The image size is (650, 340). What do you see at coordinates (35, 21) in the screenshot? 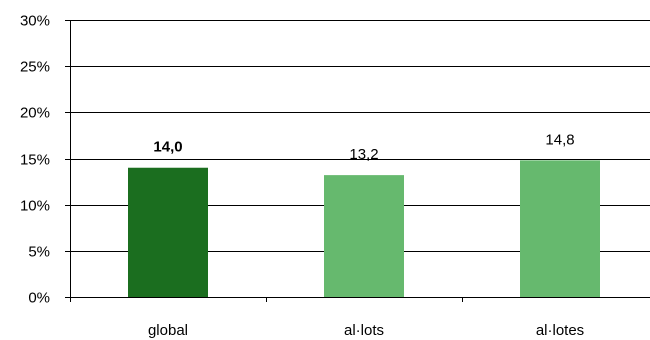
I see `y-tick-label: 30%` at bounding box center [35, 21].